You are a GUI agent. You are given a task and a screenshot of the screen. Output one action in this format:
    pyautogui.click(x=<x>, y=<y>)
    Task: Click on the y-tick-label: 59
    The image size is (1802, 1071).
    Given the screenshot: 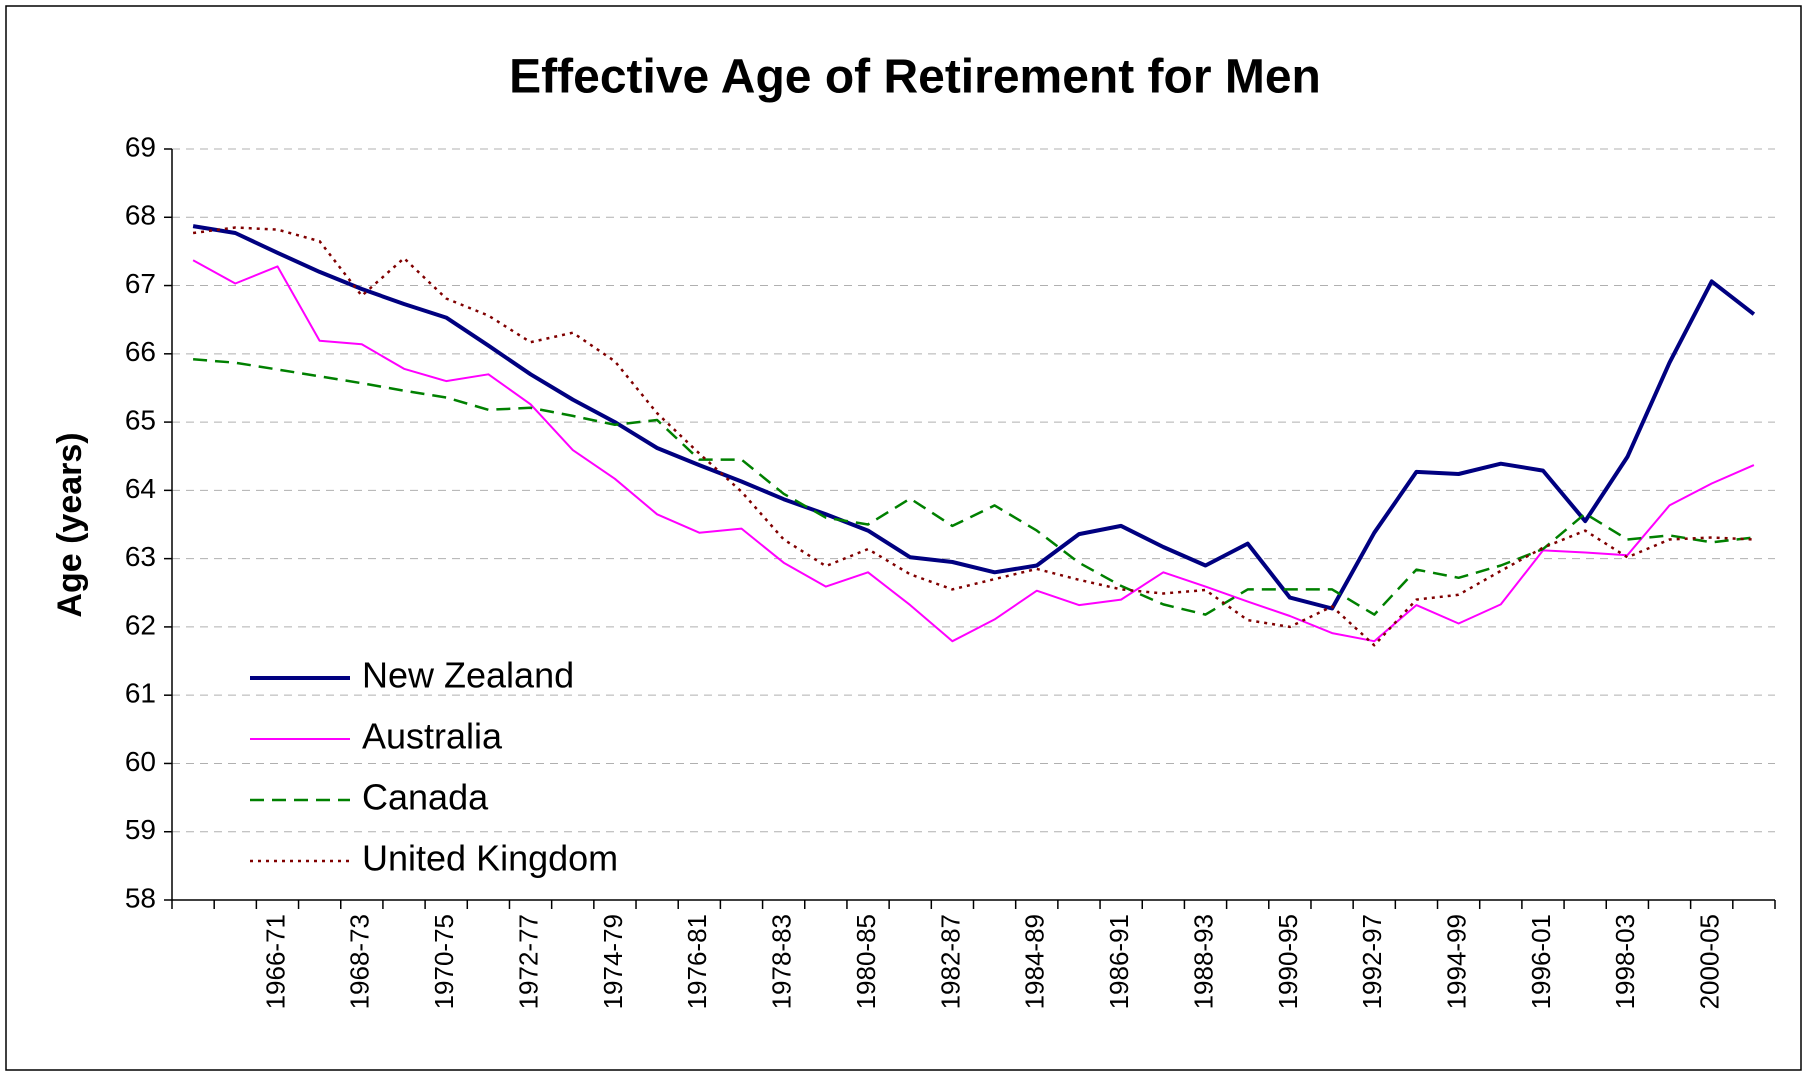 What is the action you would take?
    pyautogui.click(x=140, y=829)
    